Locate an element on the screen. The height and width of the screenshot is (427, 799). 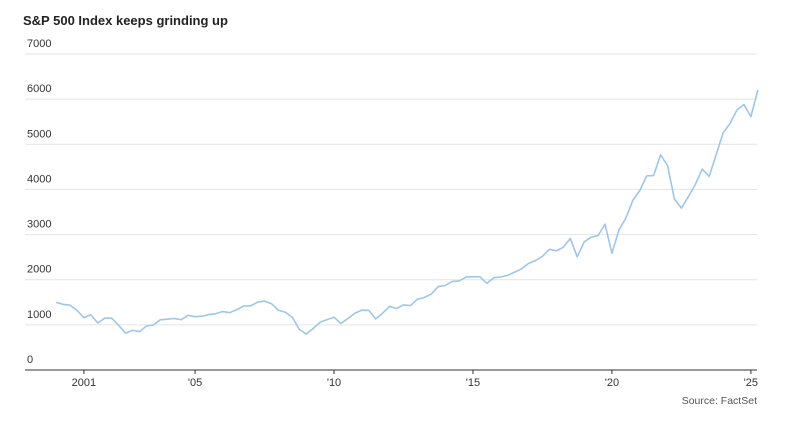
x-tick-label: 2001 is located at coordinates (84, 383).